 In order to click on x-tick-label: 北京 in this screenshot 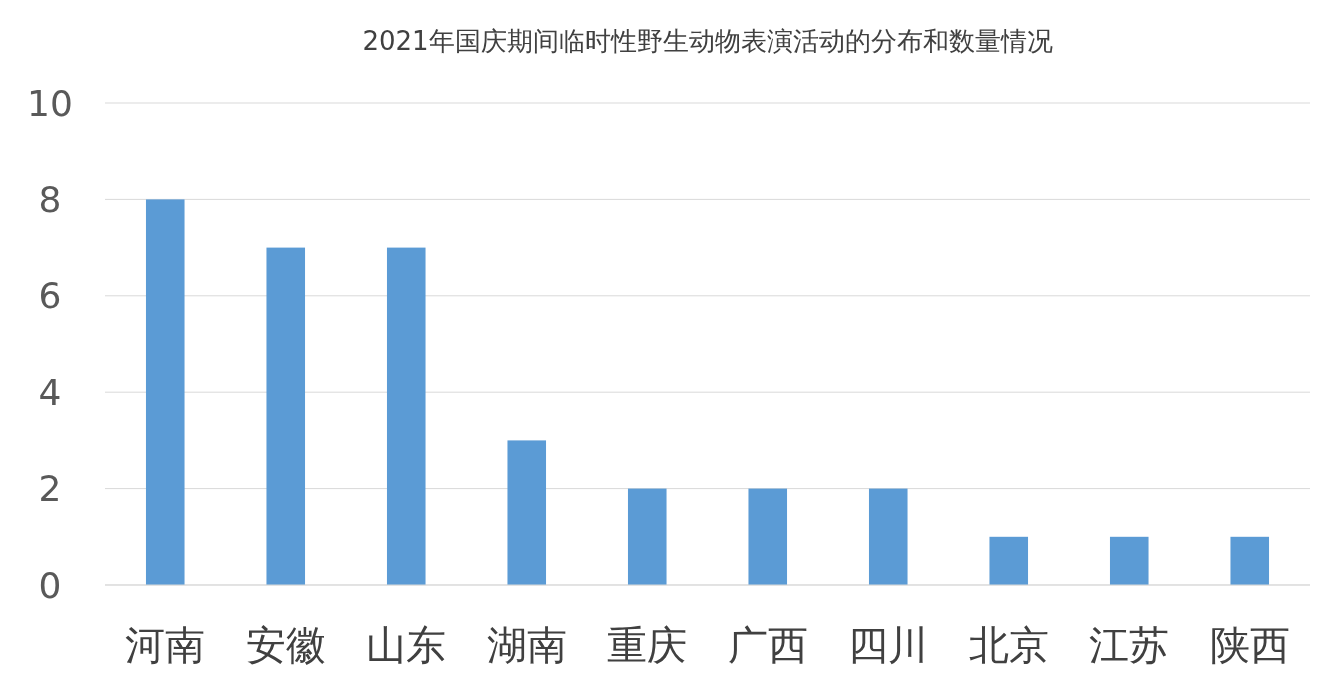, I will do `click(1008, 645)`.